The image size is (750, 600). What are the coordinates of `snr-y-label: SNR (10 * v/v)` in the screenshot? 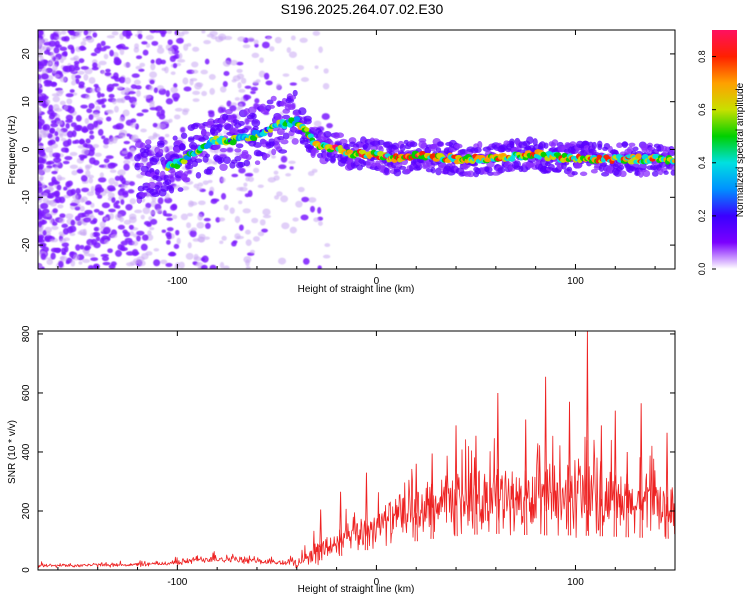 It's located at (12, 452).